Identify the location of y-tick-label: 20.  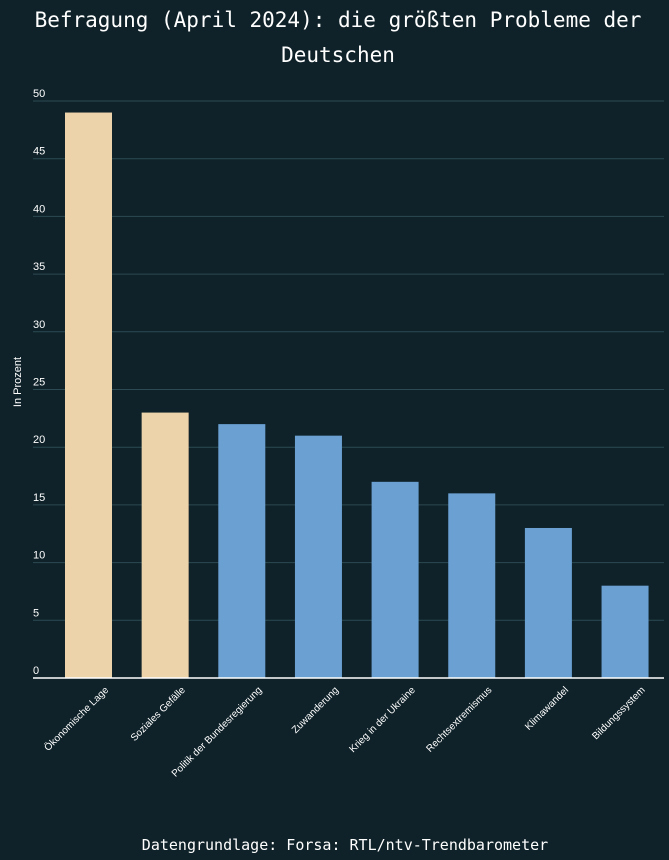
(39, 440).